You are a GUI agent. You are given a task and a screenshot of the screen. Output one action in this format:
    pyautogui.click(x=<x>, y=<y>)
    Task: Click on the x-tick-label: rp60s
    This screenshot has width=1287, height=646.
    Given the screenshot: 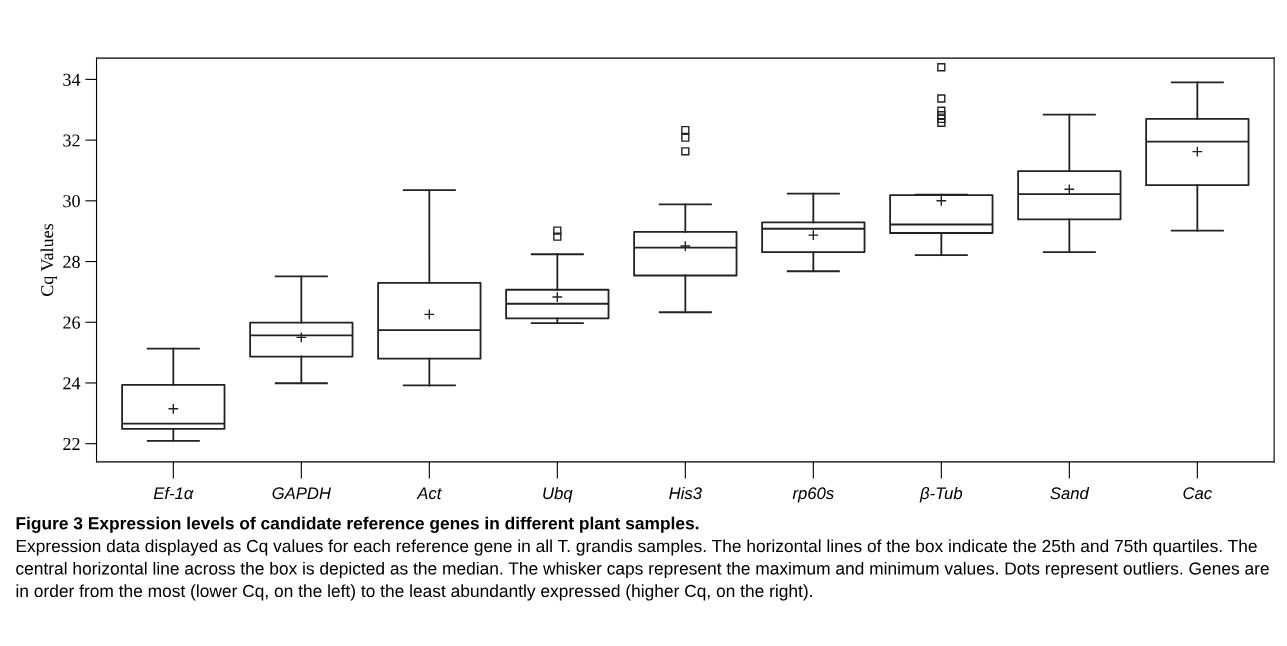 What is the action you would take?
    pyautogui.click(x=813, y=495)
    